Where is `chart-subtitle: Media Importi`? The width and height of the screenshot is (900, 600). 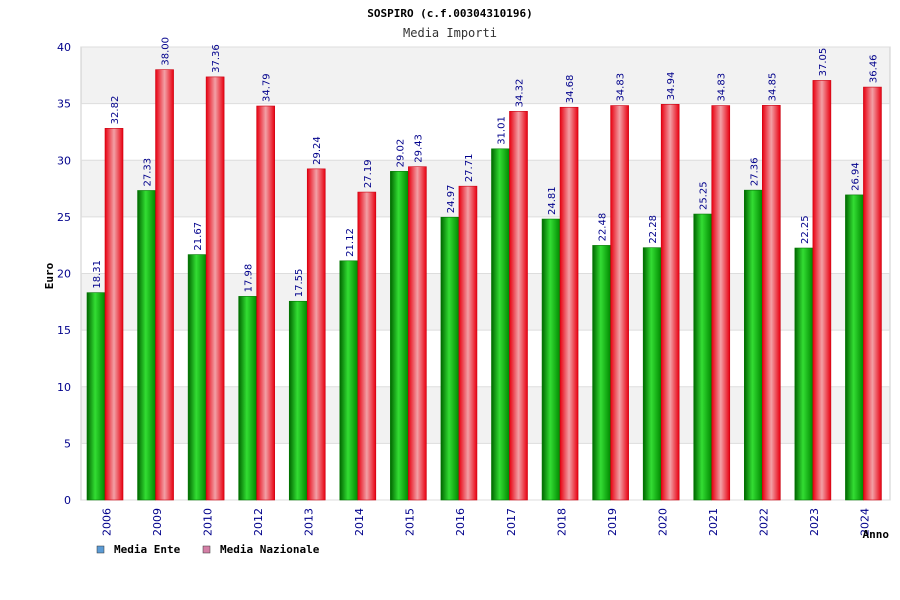
chart-subtitle: Media Importi is located at coordinates (450, 33).